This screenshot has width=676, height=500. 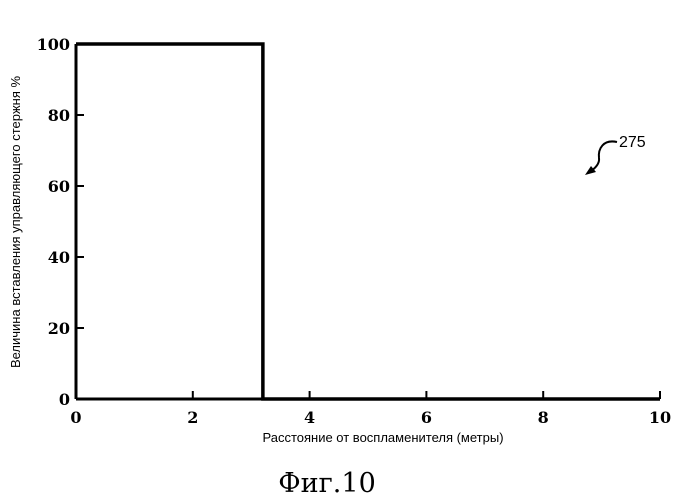 I want to click on y-tick-label: 20, so click(x=59, y=328).